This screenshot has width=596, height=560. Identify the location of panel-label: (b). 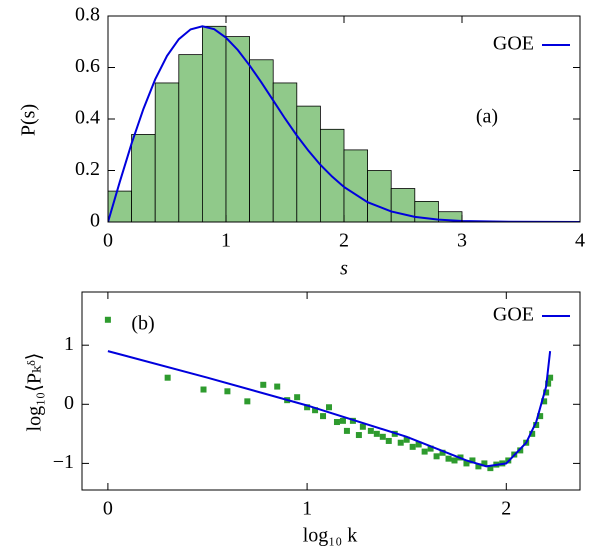
(142, 324).